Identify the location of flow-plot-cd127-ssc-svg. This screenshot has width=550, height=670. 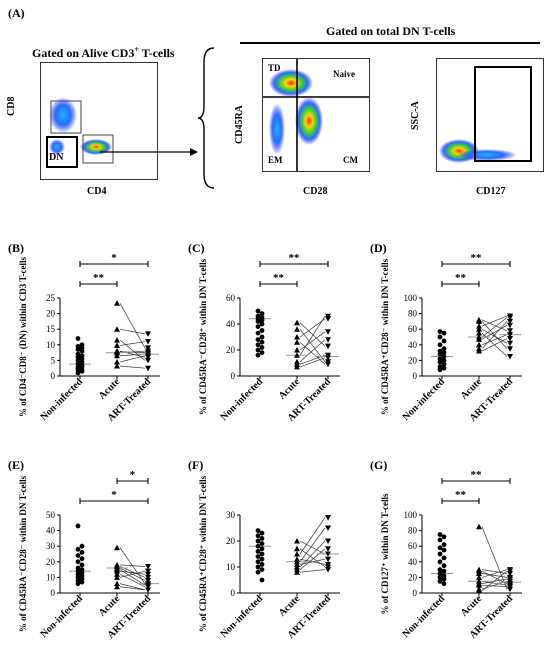
(485, 114).